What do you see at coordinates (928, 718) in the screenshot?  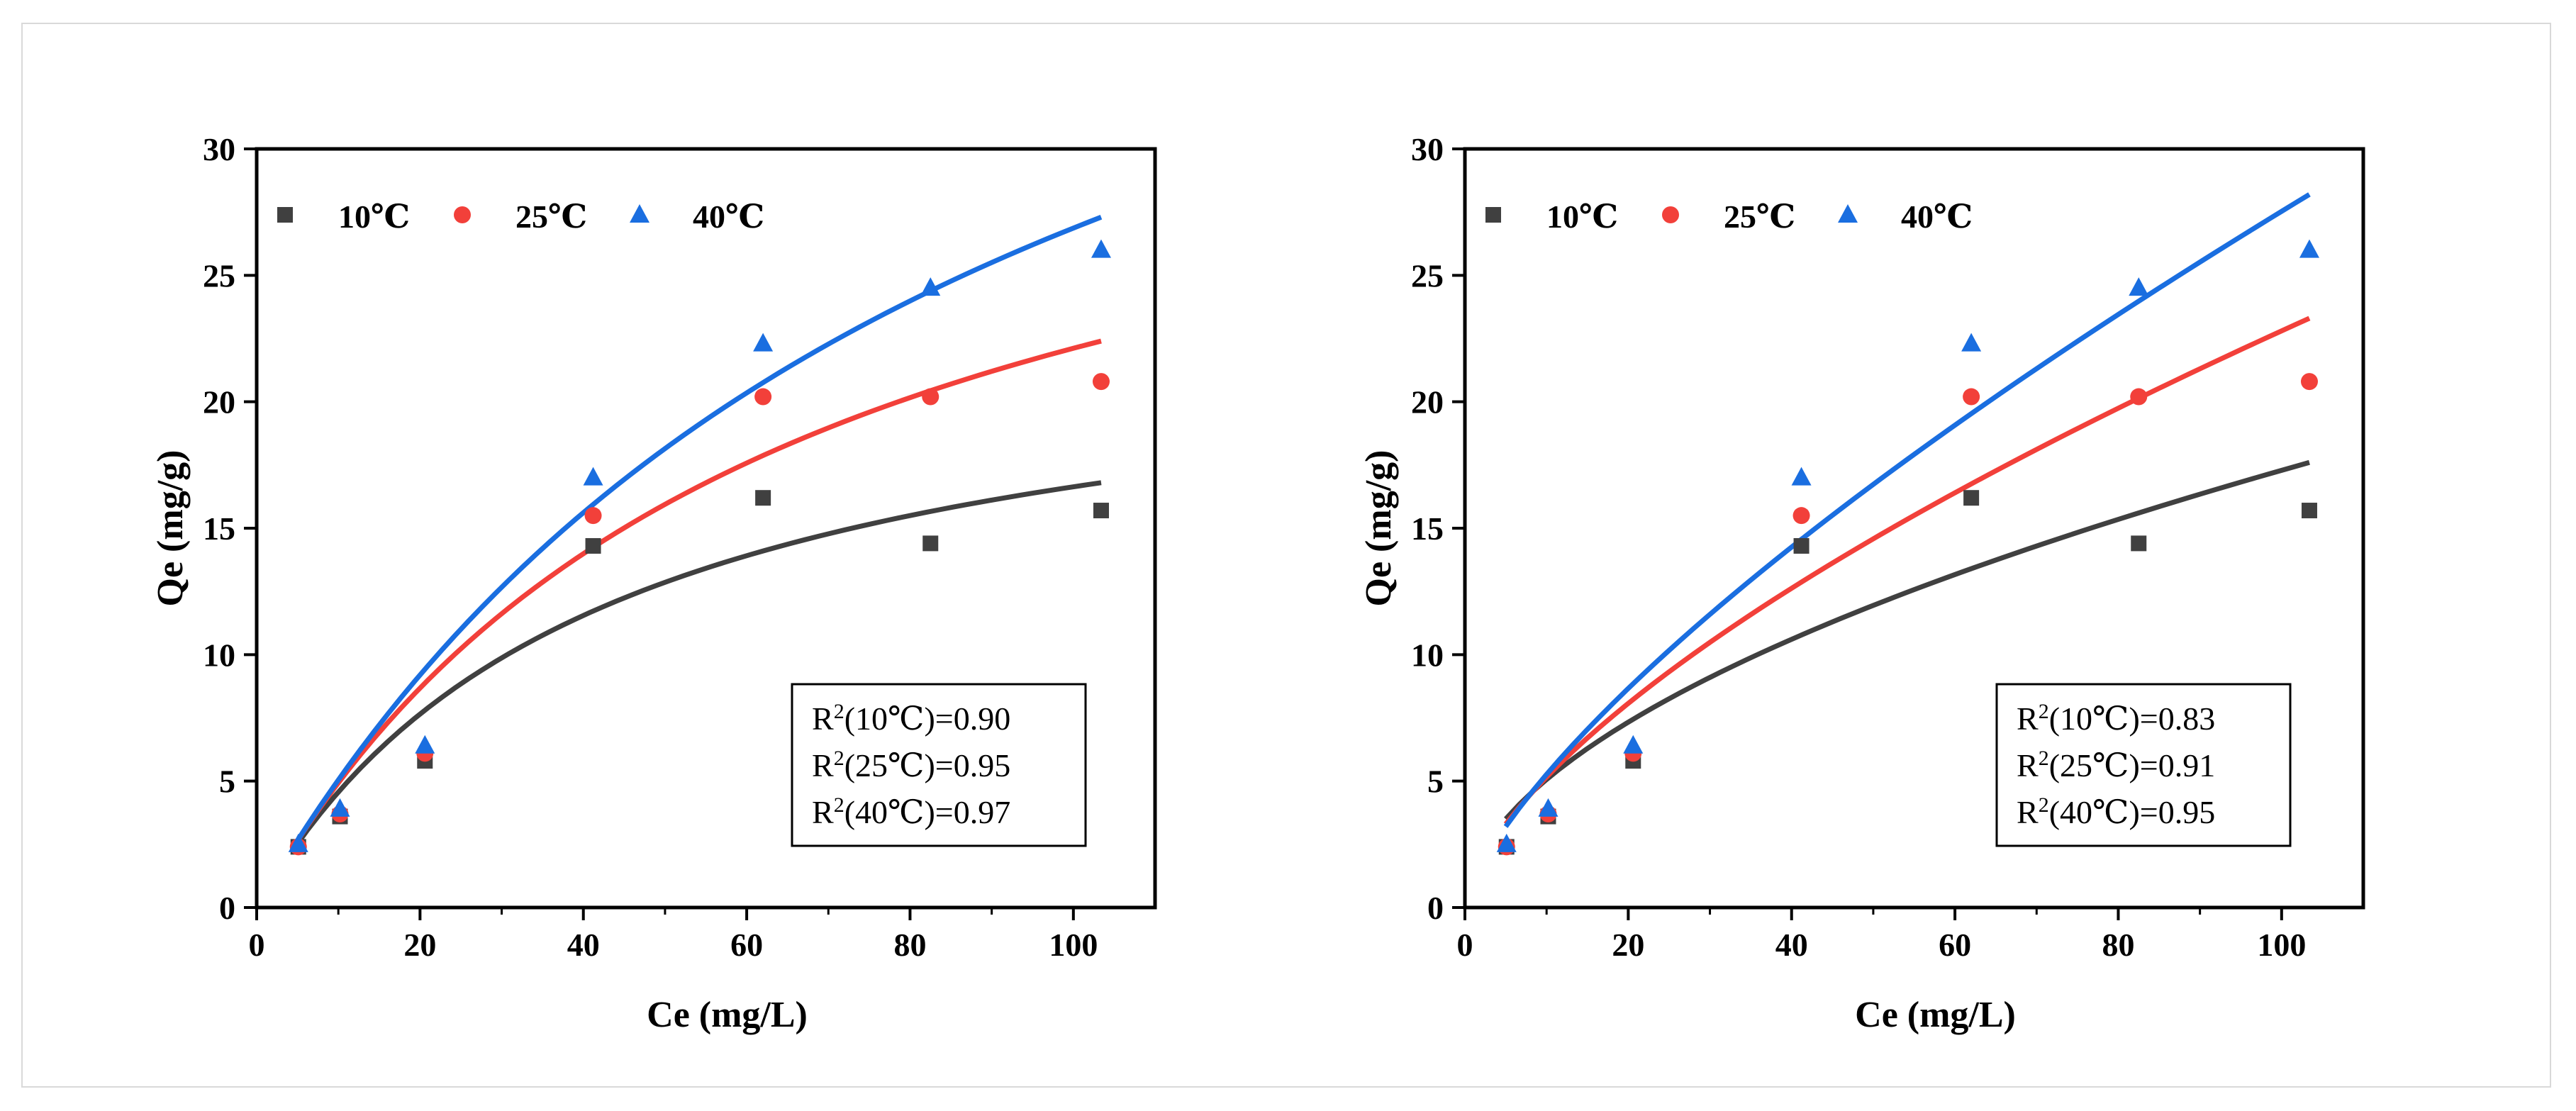 I see `r-squared-value: (10℃)=0.90` at bounding box center [928, 718].